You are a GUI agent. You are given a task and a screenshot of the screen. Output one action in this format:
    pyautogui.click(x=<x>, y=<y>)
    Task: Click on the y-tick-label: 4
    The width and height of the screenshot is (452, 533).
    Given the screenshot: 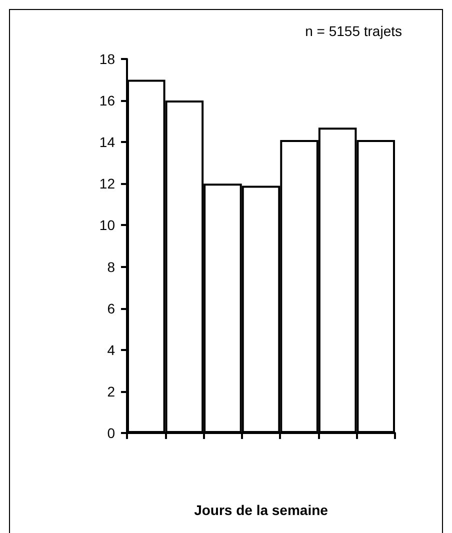 What is the action you would take?
    pyautogui.click(x=111, y=350)
    